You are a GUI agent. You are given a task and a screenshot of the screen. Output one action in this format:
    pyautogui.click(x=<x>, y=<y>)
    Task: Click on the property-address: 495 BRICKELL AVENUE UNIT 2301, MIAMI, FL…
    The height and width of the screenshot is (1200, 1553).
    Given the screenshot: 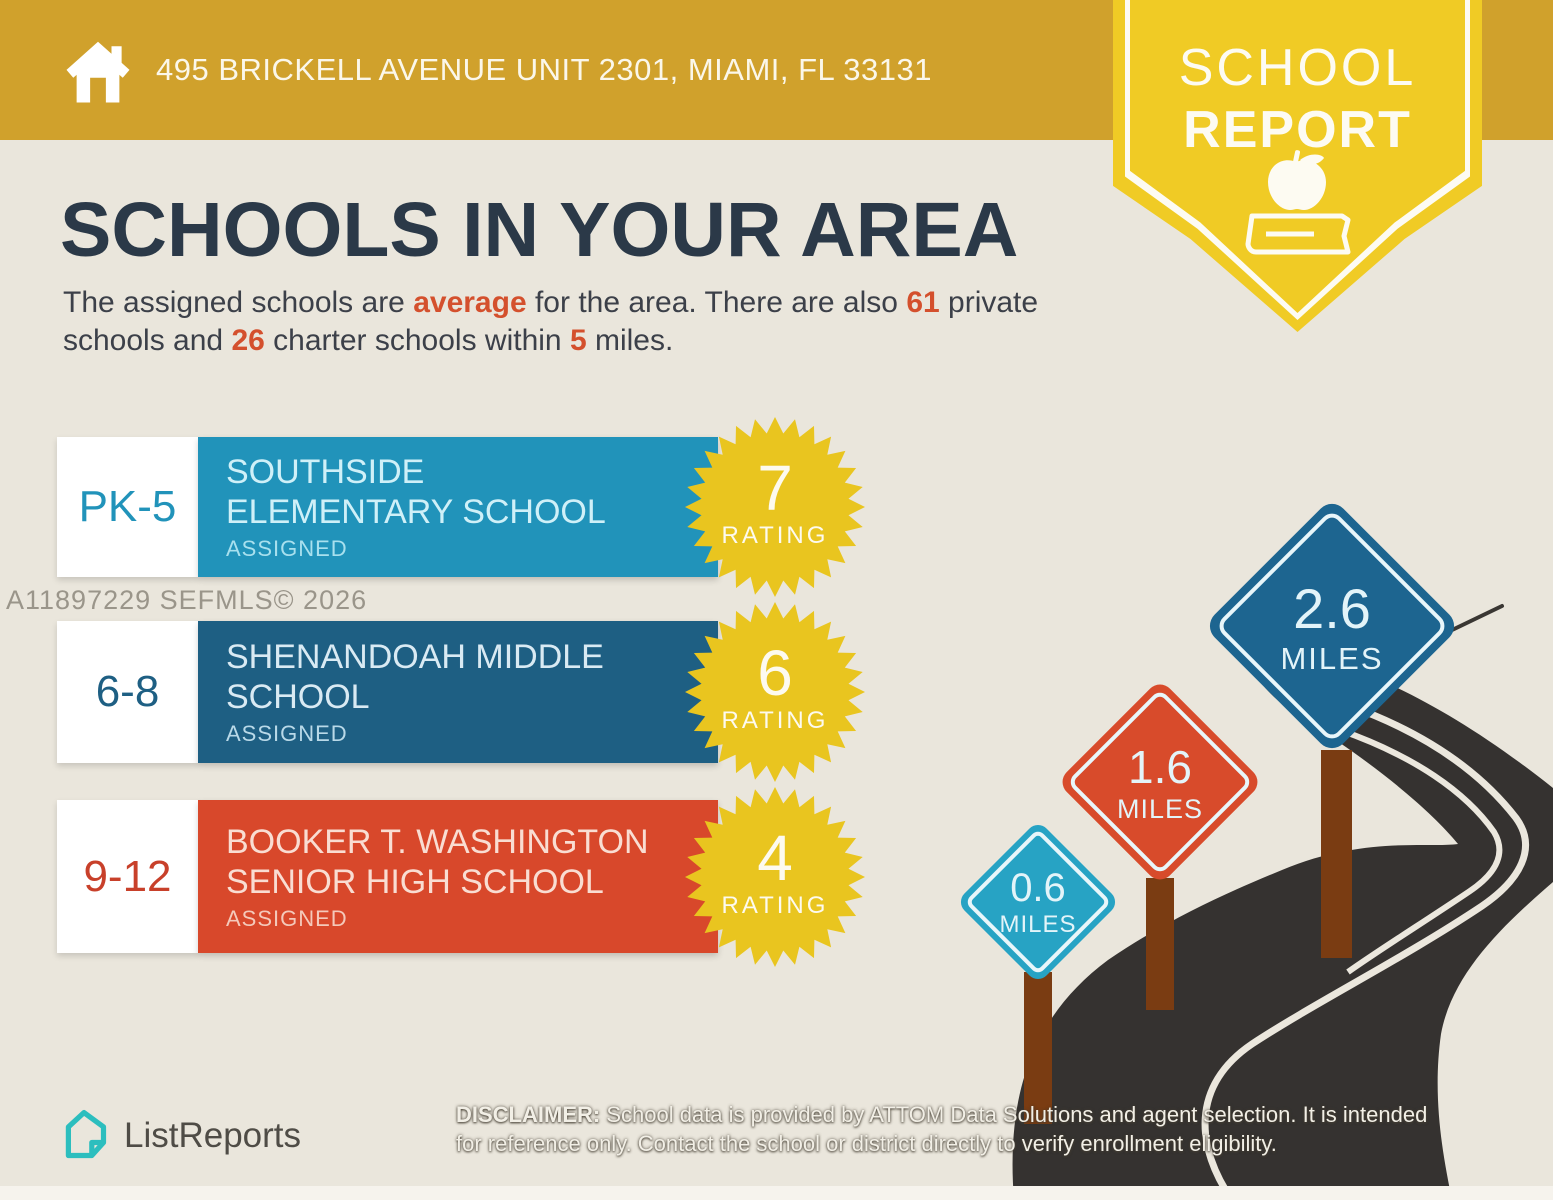 What is the action you would take?
    pyautogui.click(x=544, y=69)
    